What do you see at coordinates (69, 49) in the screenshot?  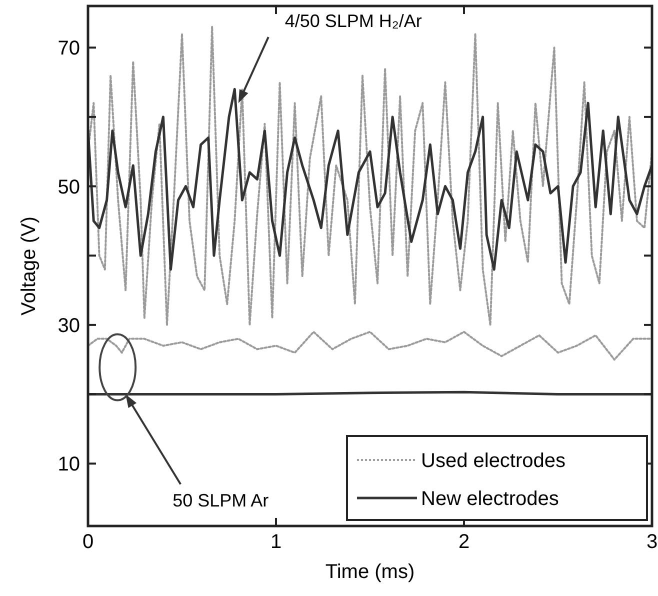 I see `y-tick-label: 70` at bounding box center [69, 49].